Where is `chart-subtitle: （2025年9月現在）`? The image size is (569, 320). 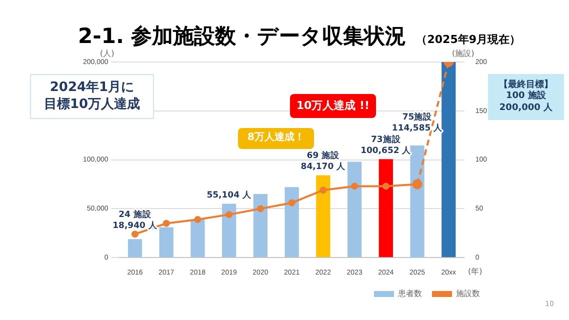 chart-subtitle: （2025年9月現在） is located at coordinates (468, 39).